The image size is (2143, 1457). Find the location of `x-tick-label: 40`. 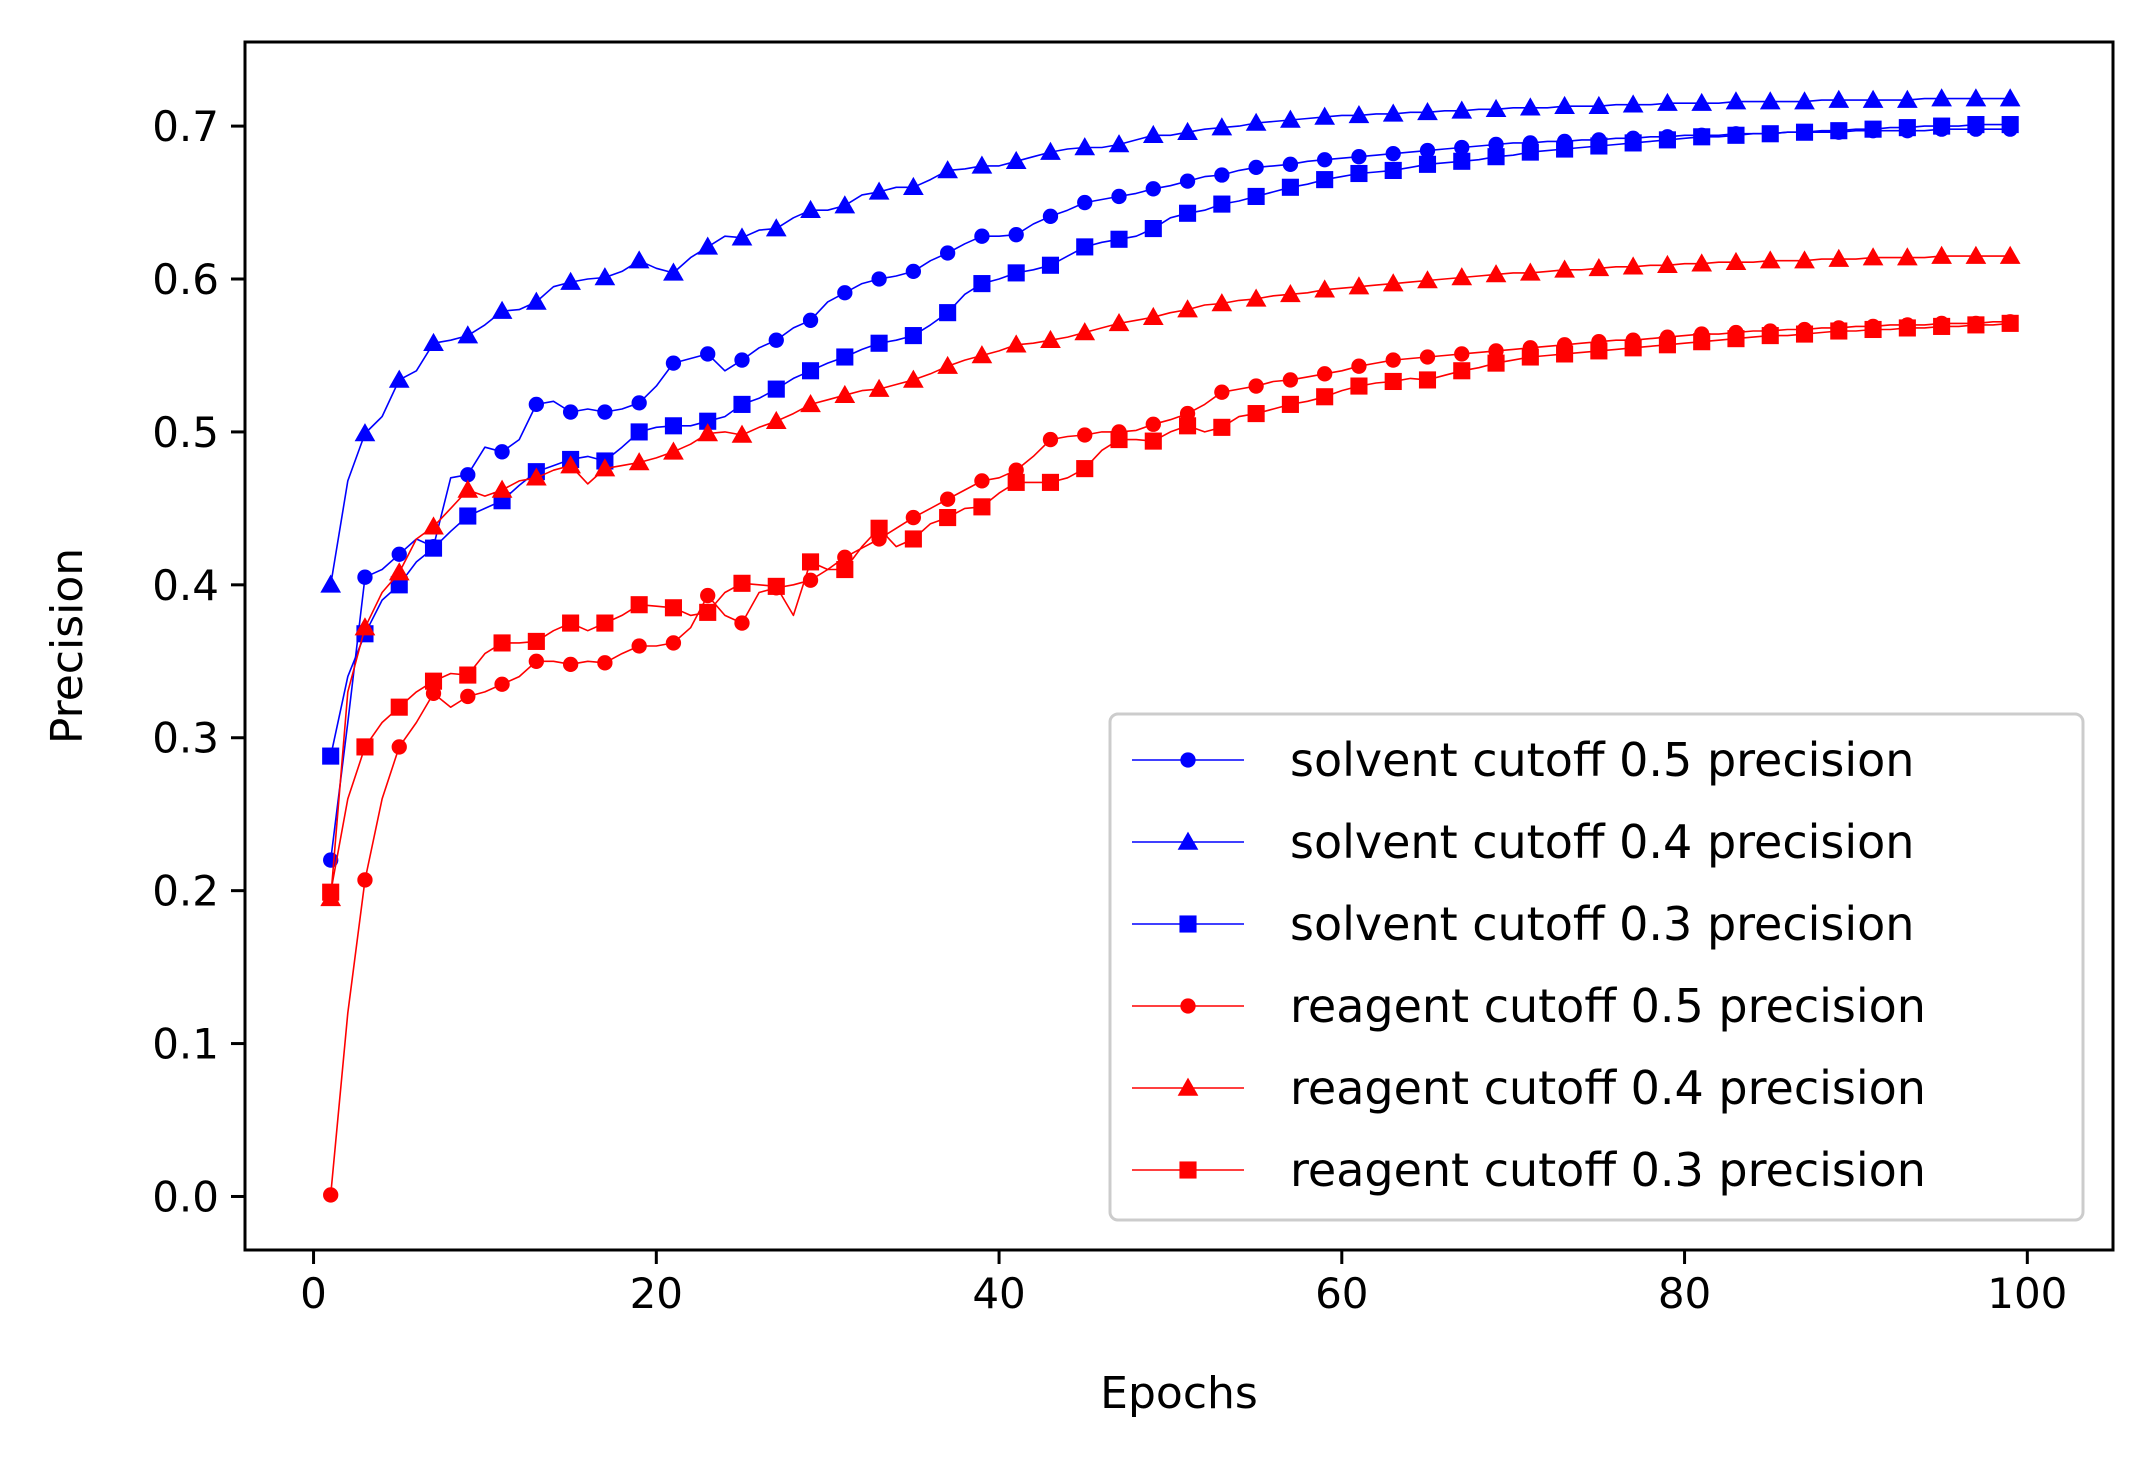

x-tick-label: 40 is located at coordinates (998, 1293).